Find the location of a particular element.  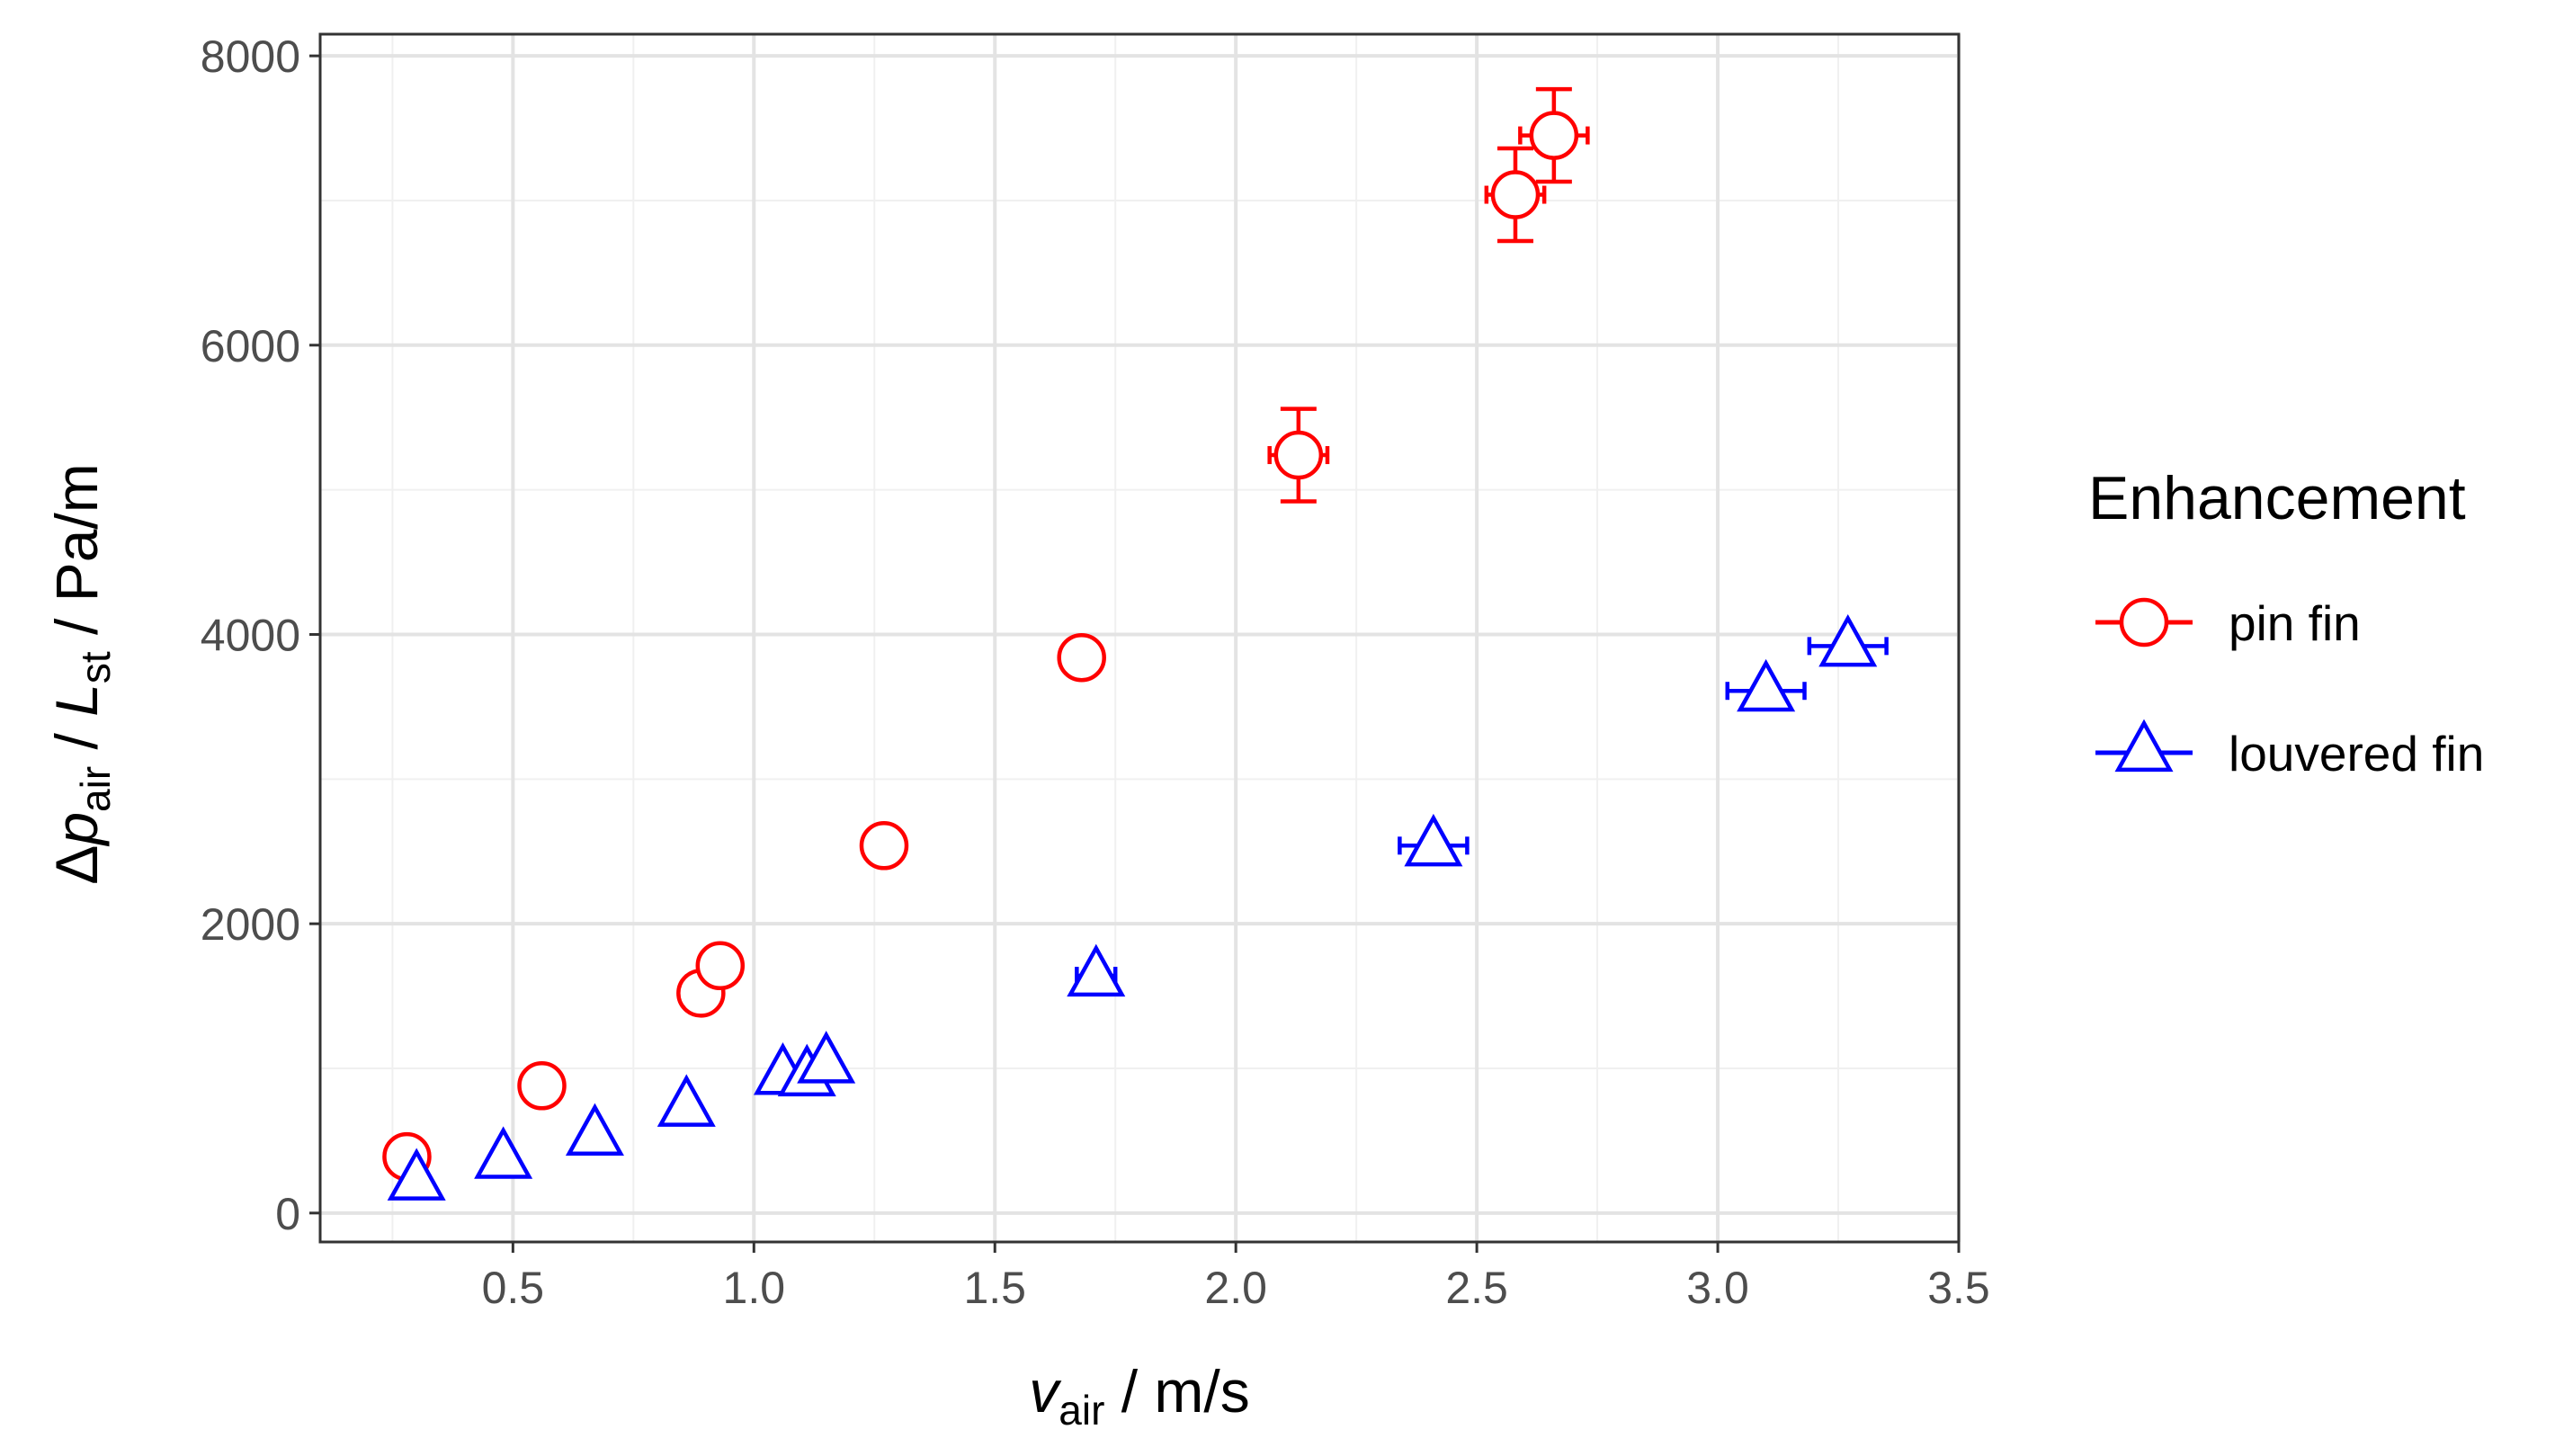

legend-key-louvered-fin: louvered fin is located at coordinates (2289, 751).